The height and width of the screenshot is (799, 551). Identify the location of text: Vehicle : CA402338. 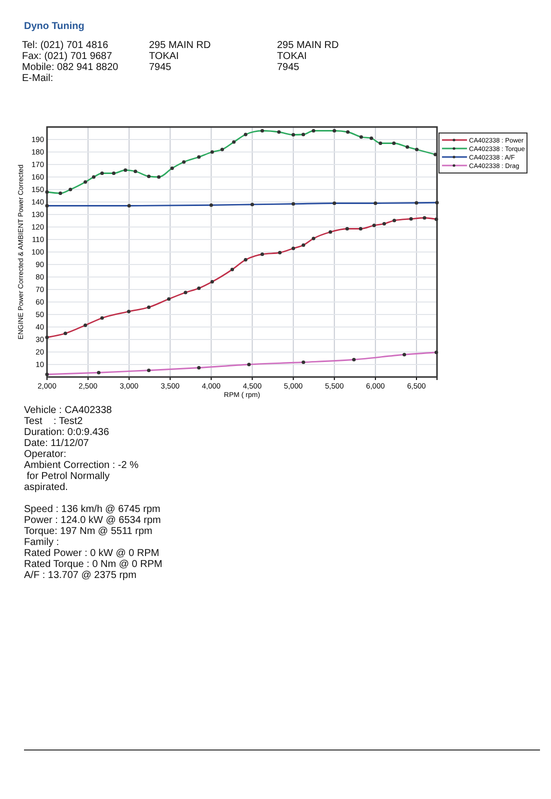
(68, 410).